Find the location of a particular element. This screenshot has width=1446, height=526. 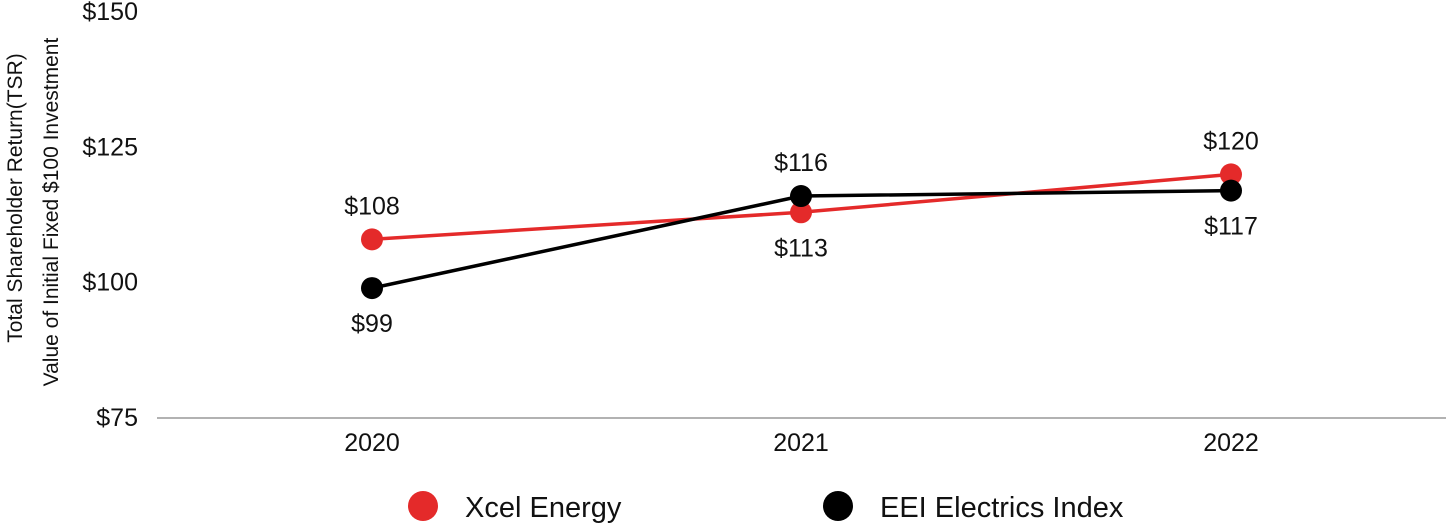

y-axis-label-line1: Total Shareholder Return(TSR) is located at coordinates (15, 197).